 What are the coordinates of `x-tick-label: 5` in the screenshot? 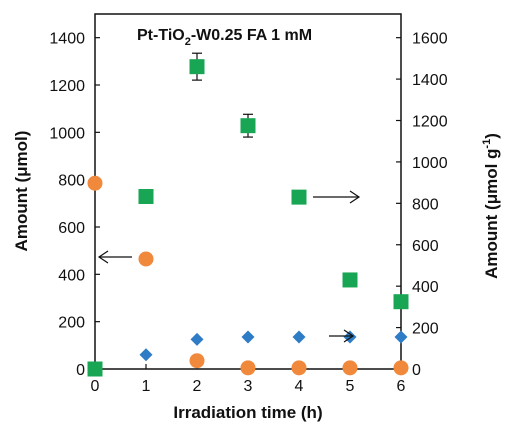 It's located at (350, 386).